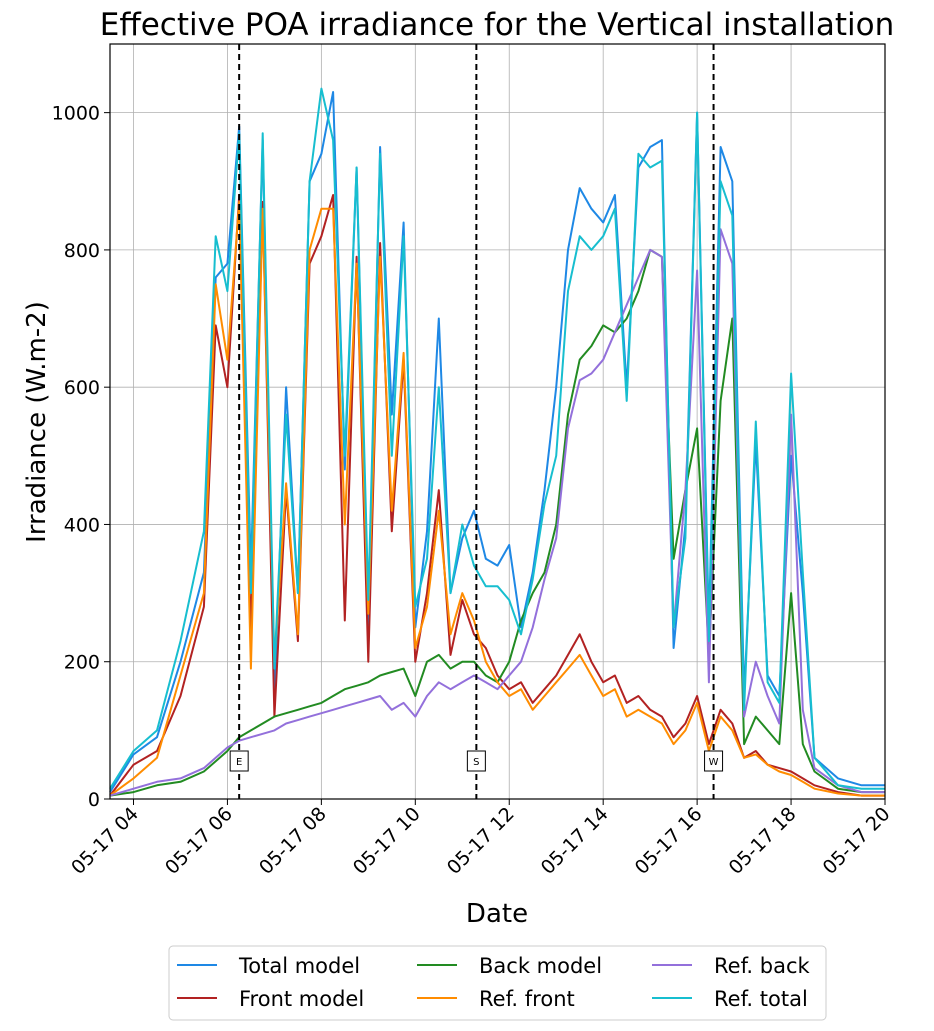 The width and height of the screenshot is (934, 1031). I want to click on vertical-marker-label: W, so click(714, 762).